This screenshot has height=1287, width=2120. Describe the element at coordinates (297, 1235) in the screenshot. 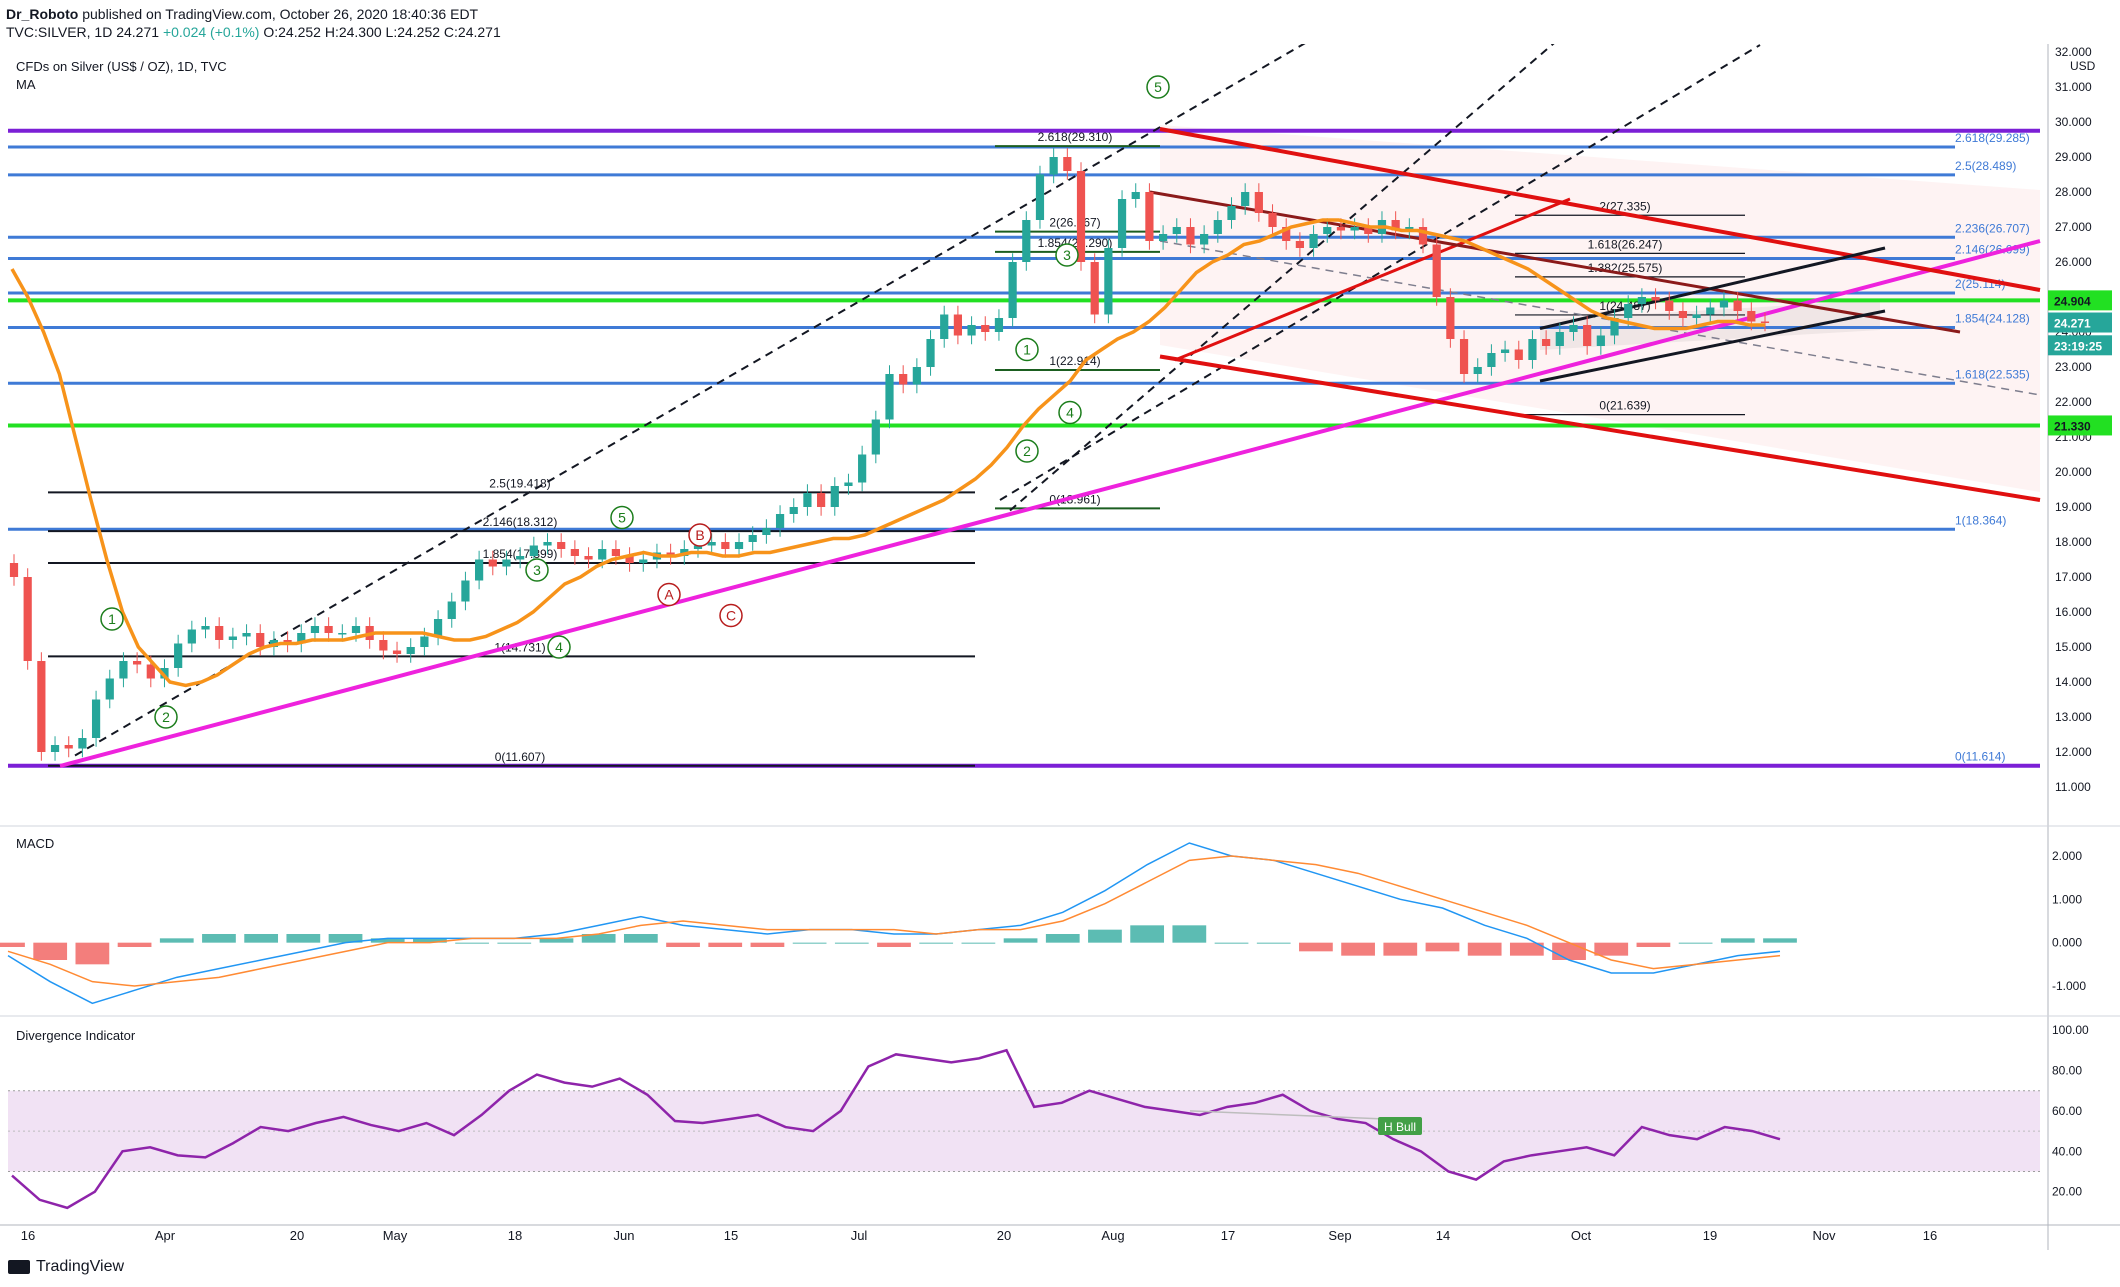

I see `time-tick-label: 20` at that location.